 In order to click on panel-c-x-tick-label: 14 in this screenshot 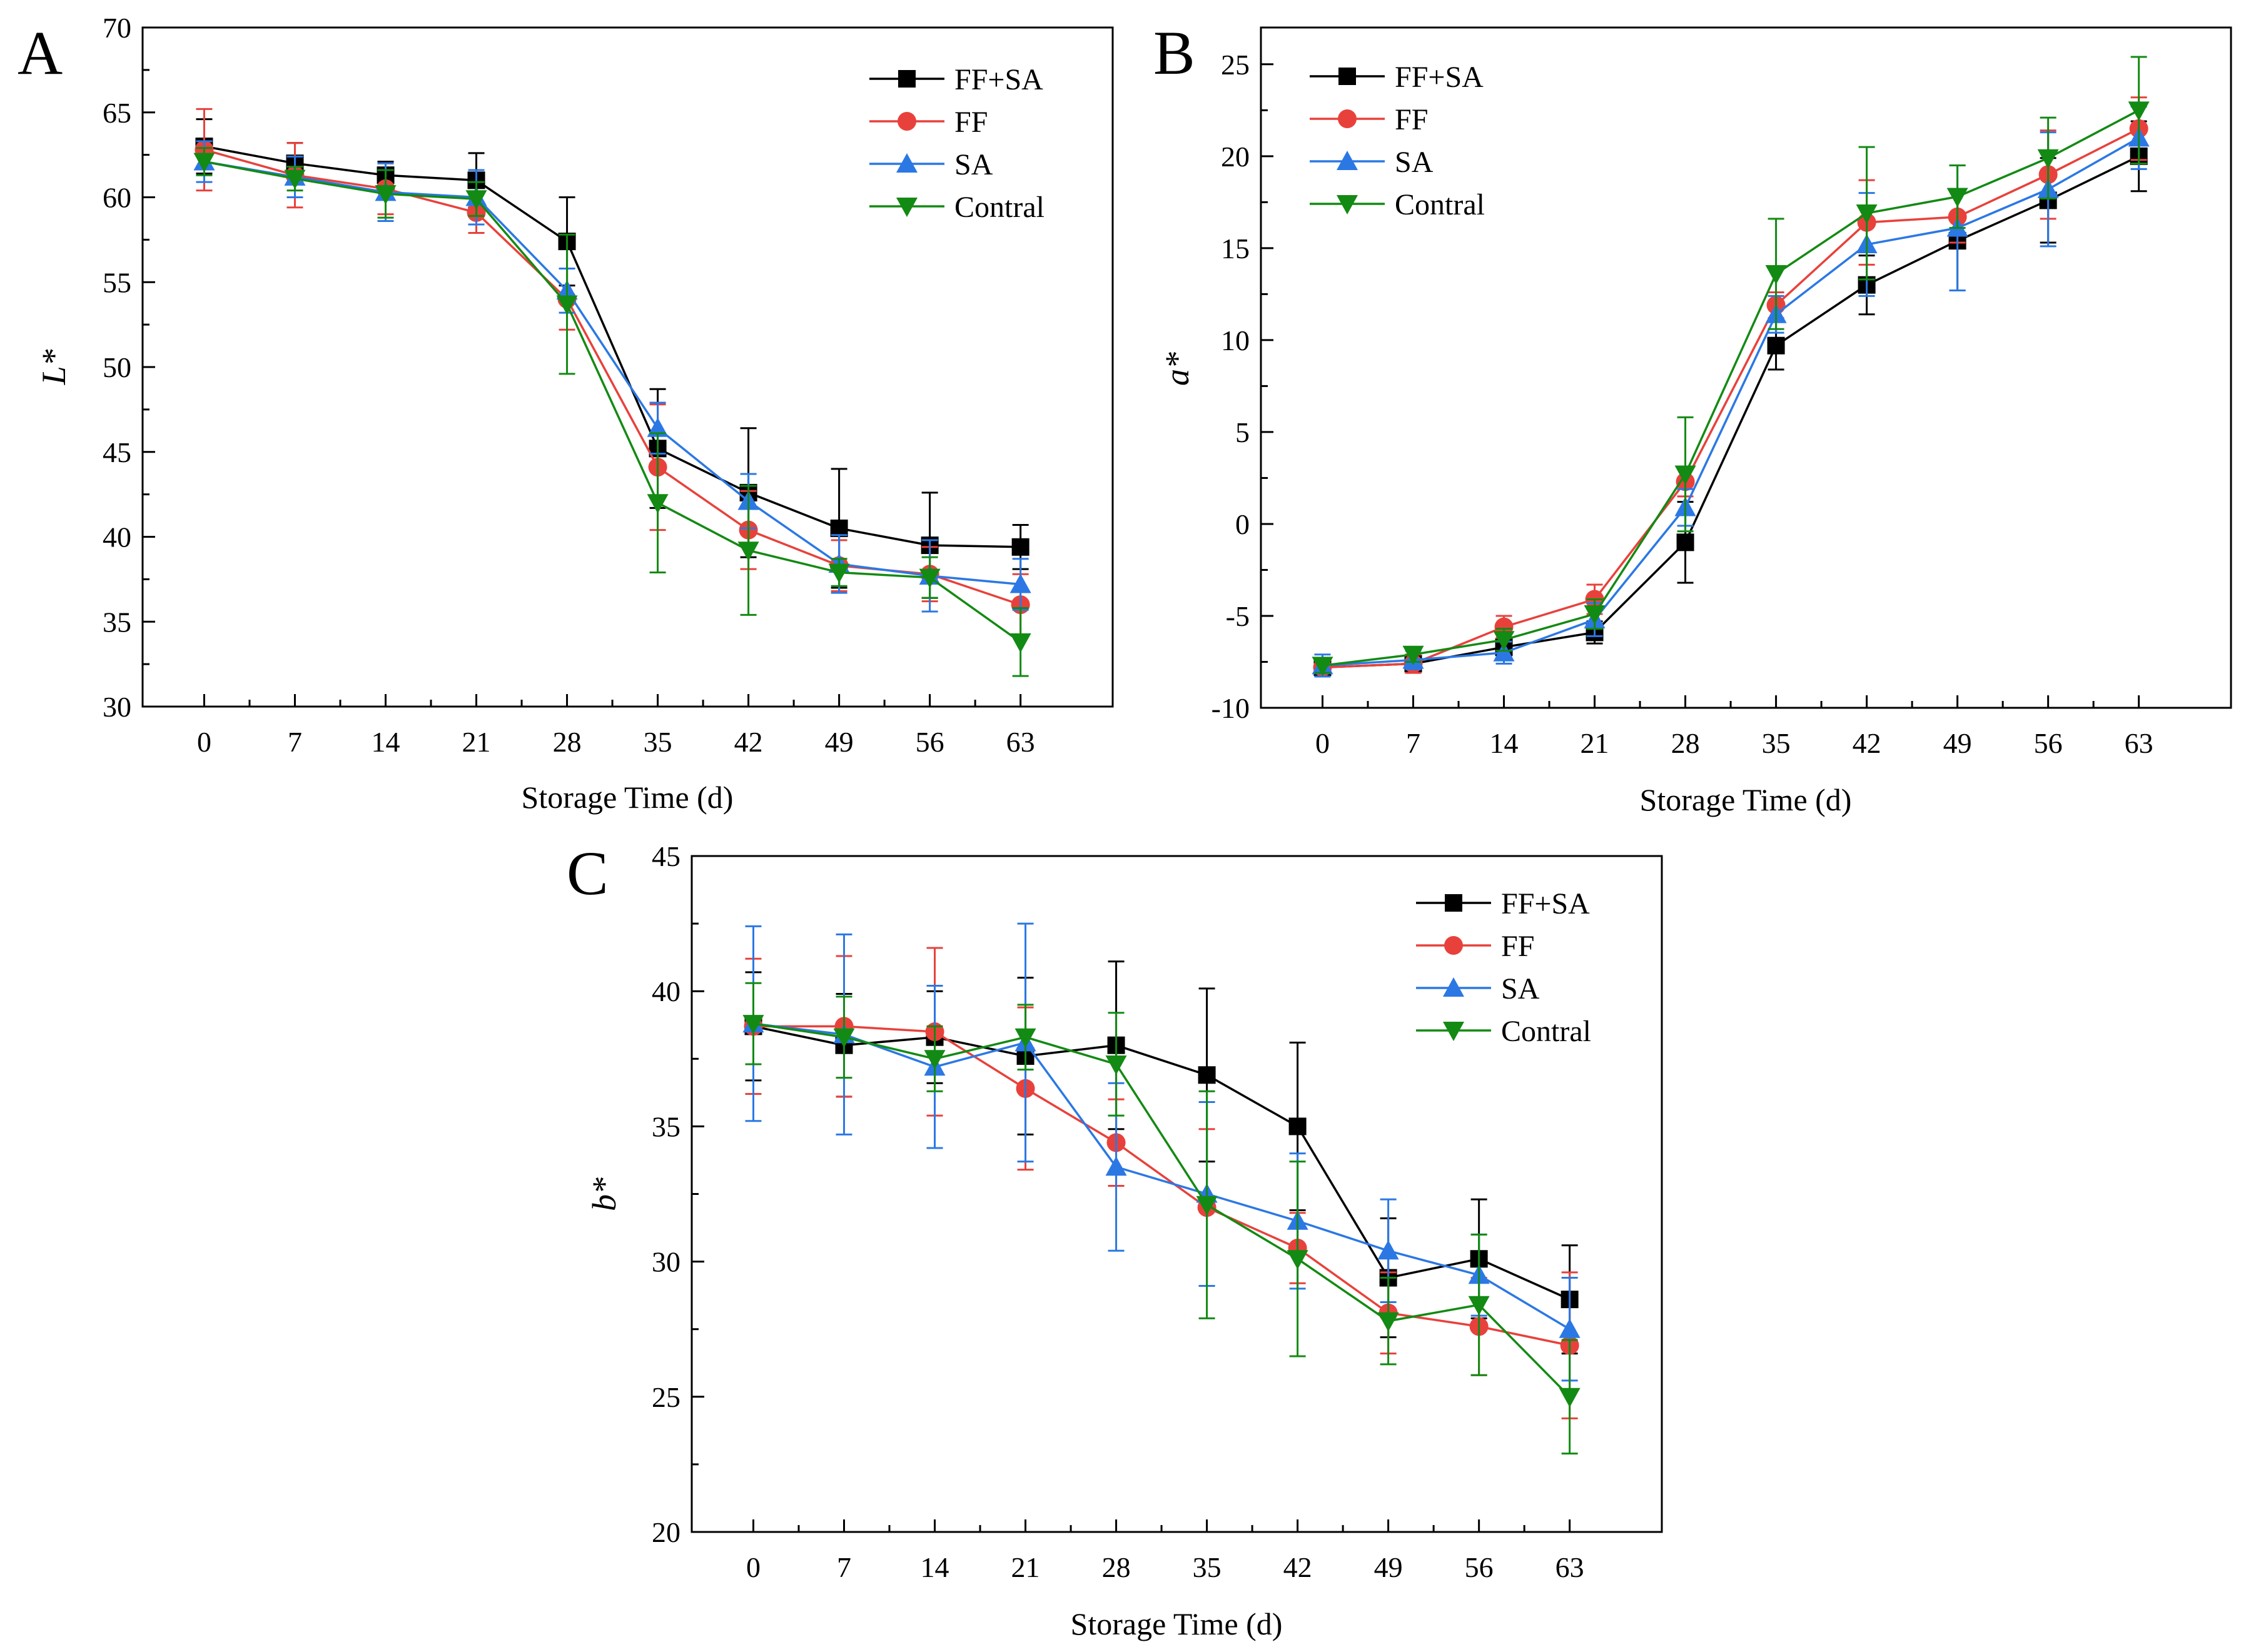, I will do `click(935, 1567)`.